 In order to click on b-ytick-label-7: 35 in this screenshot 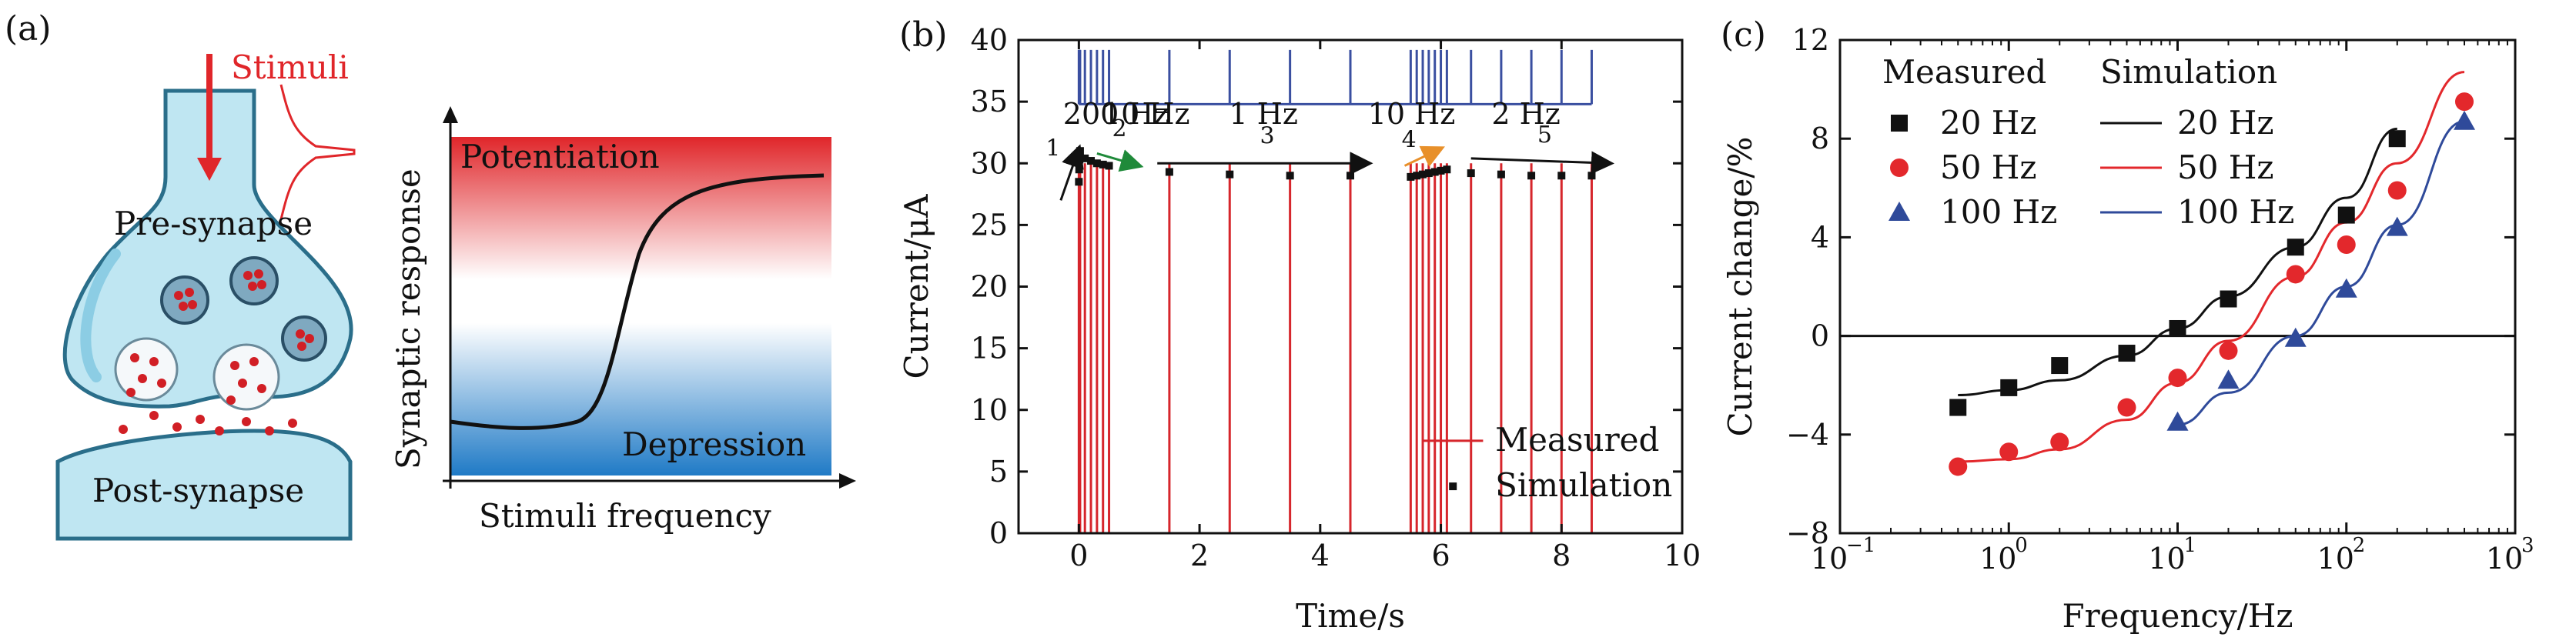, I will do `click(990, 101)`.